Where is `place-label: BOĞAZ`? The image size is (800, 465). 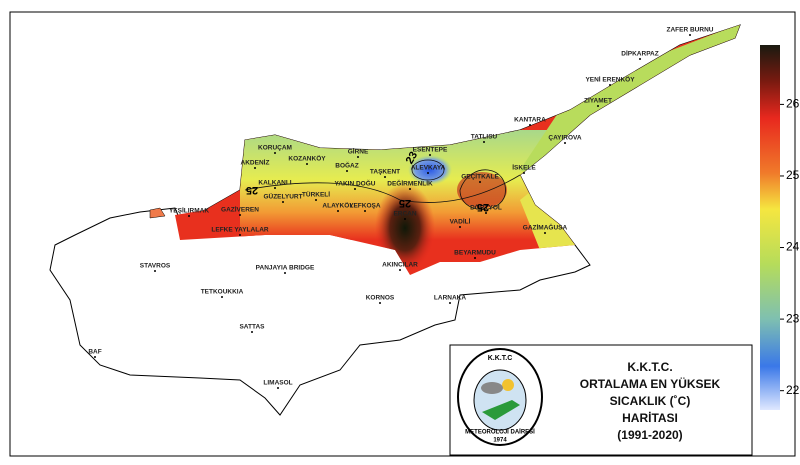 place-label: BOĞAZ is located at coordinates (347, 165).